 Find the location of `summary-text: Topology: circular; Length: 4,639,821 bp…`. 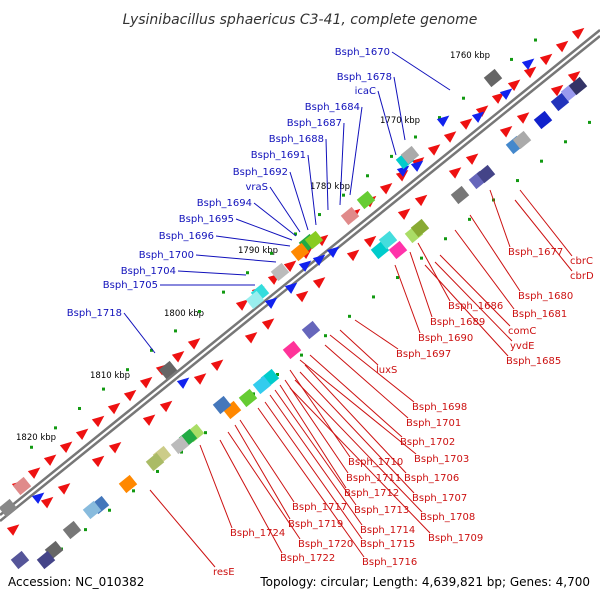

summary-text: Topology: circular; Length: 4,639,821 bp… is located at coordinates (424, 582).